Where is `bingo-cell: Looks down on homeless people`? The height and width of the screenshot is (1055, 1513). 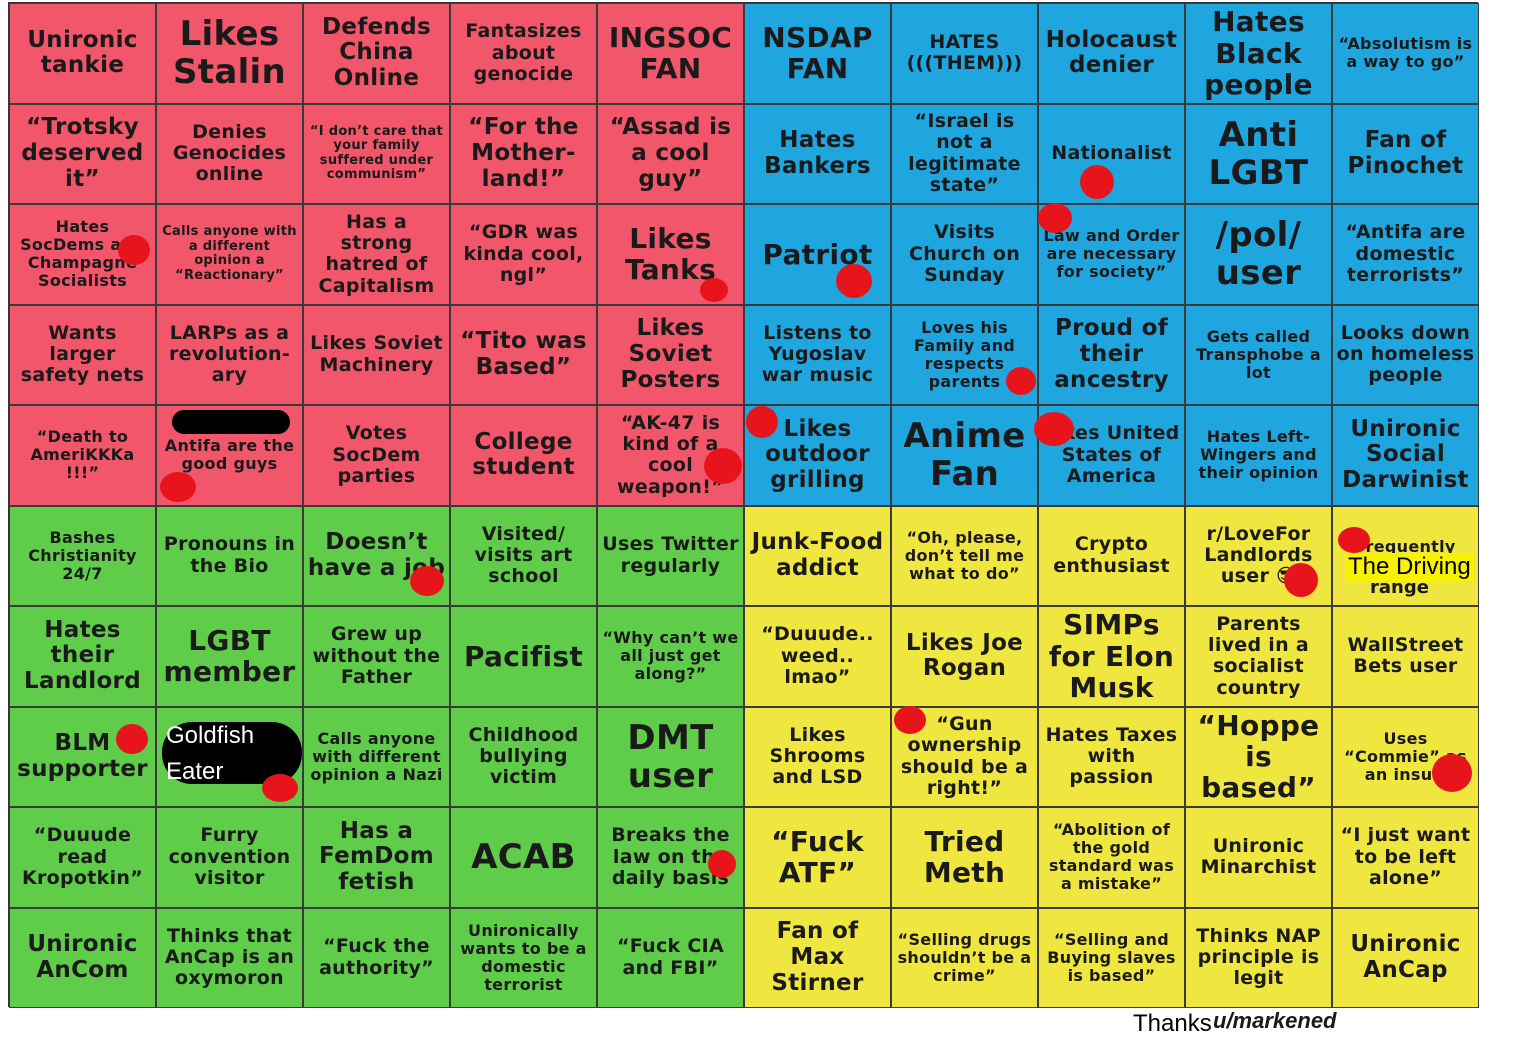
bingo-cell: Looks down on homeless people is located at coordinates (1405, 354).